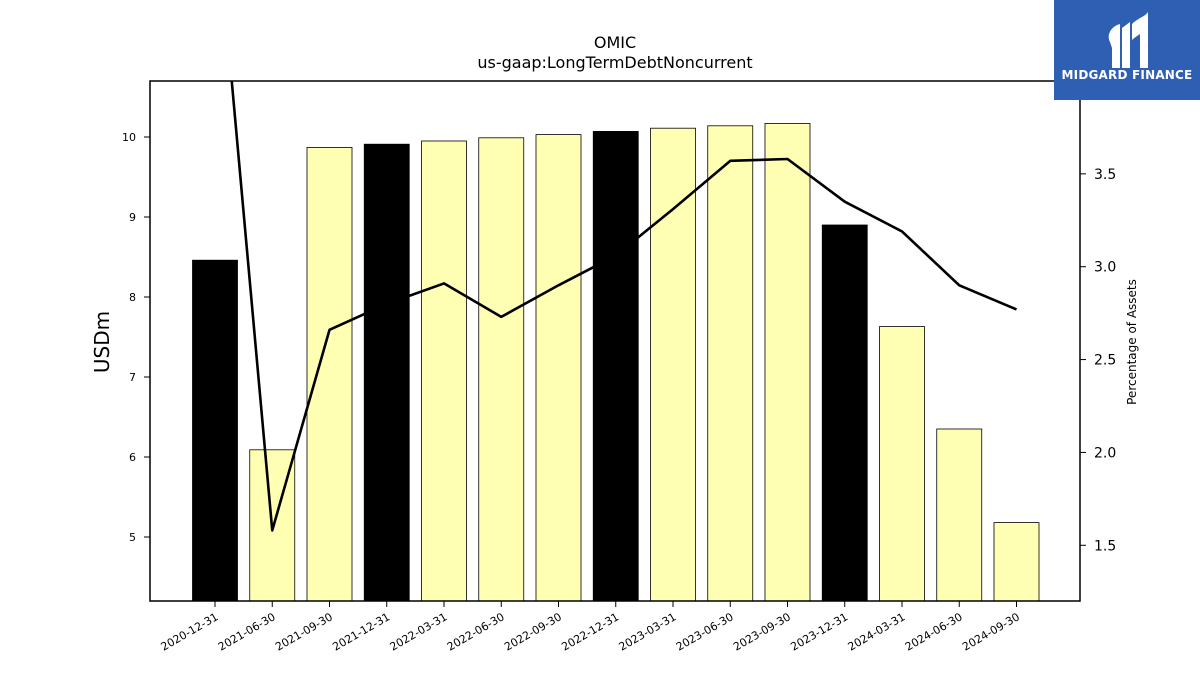 This screenshot has width=1200, height=675. Describe the element at coordinates (590, 631) in the screenshot. I see `x-tick-label: 2022-12-31` at that location.